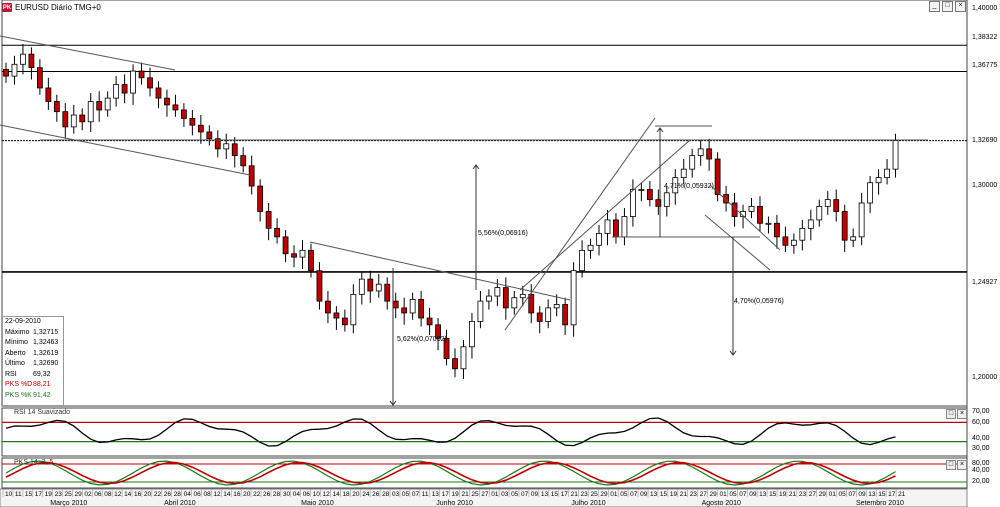 This screenshot has height=507, width=1000. I want to click on rsi-maximize-button: □, so click(951, 414).